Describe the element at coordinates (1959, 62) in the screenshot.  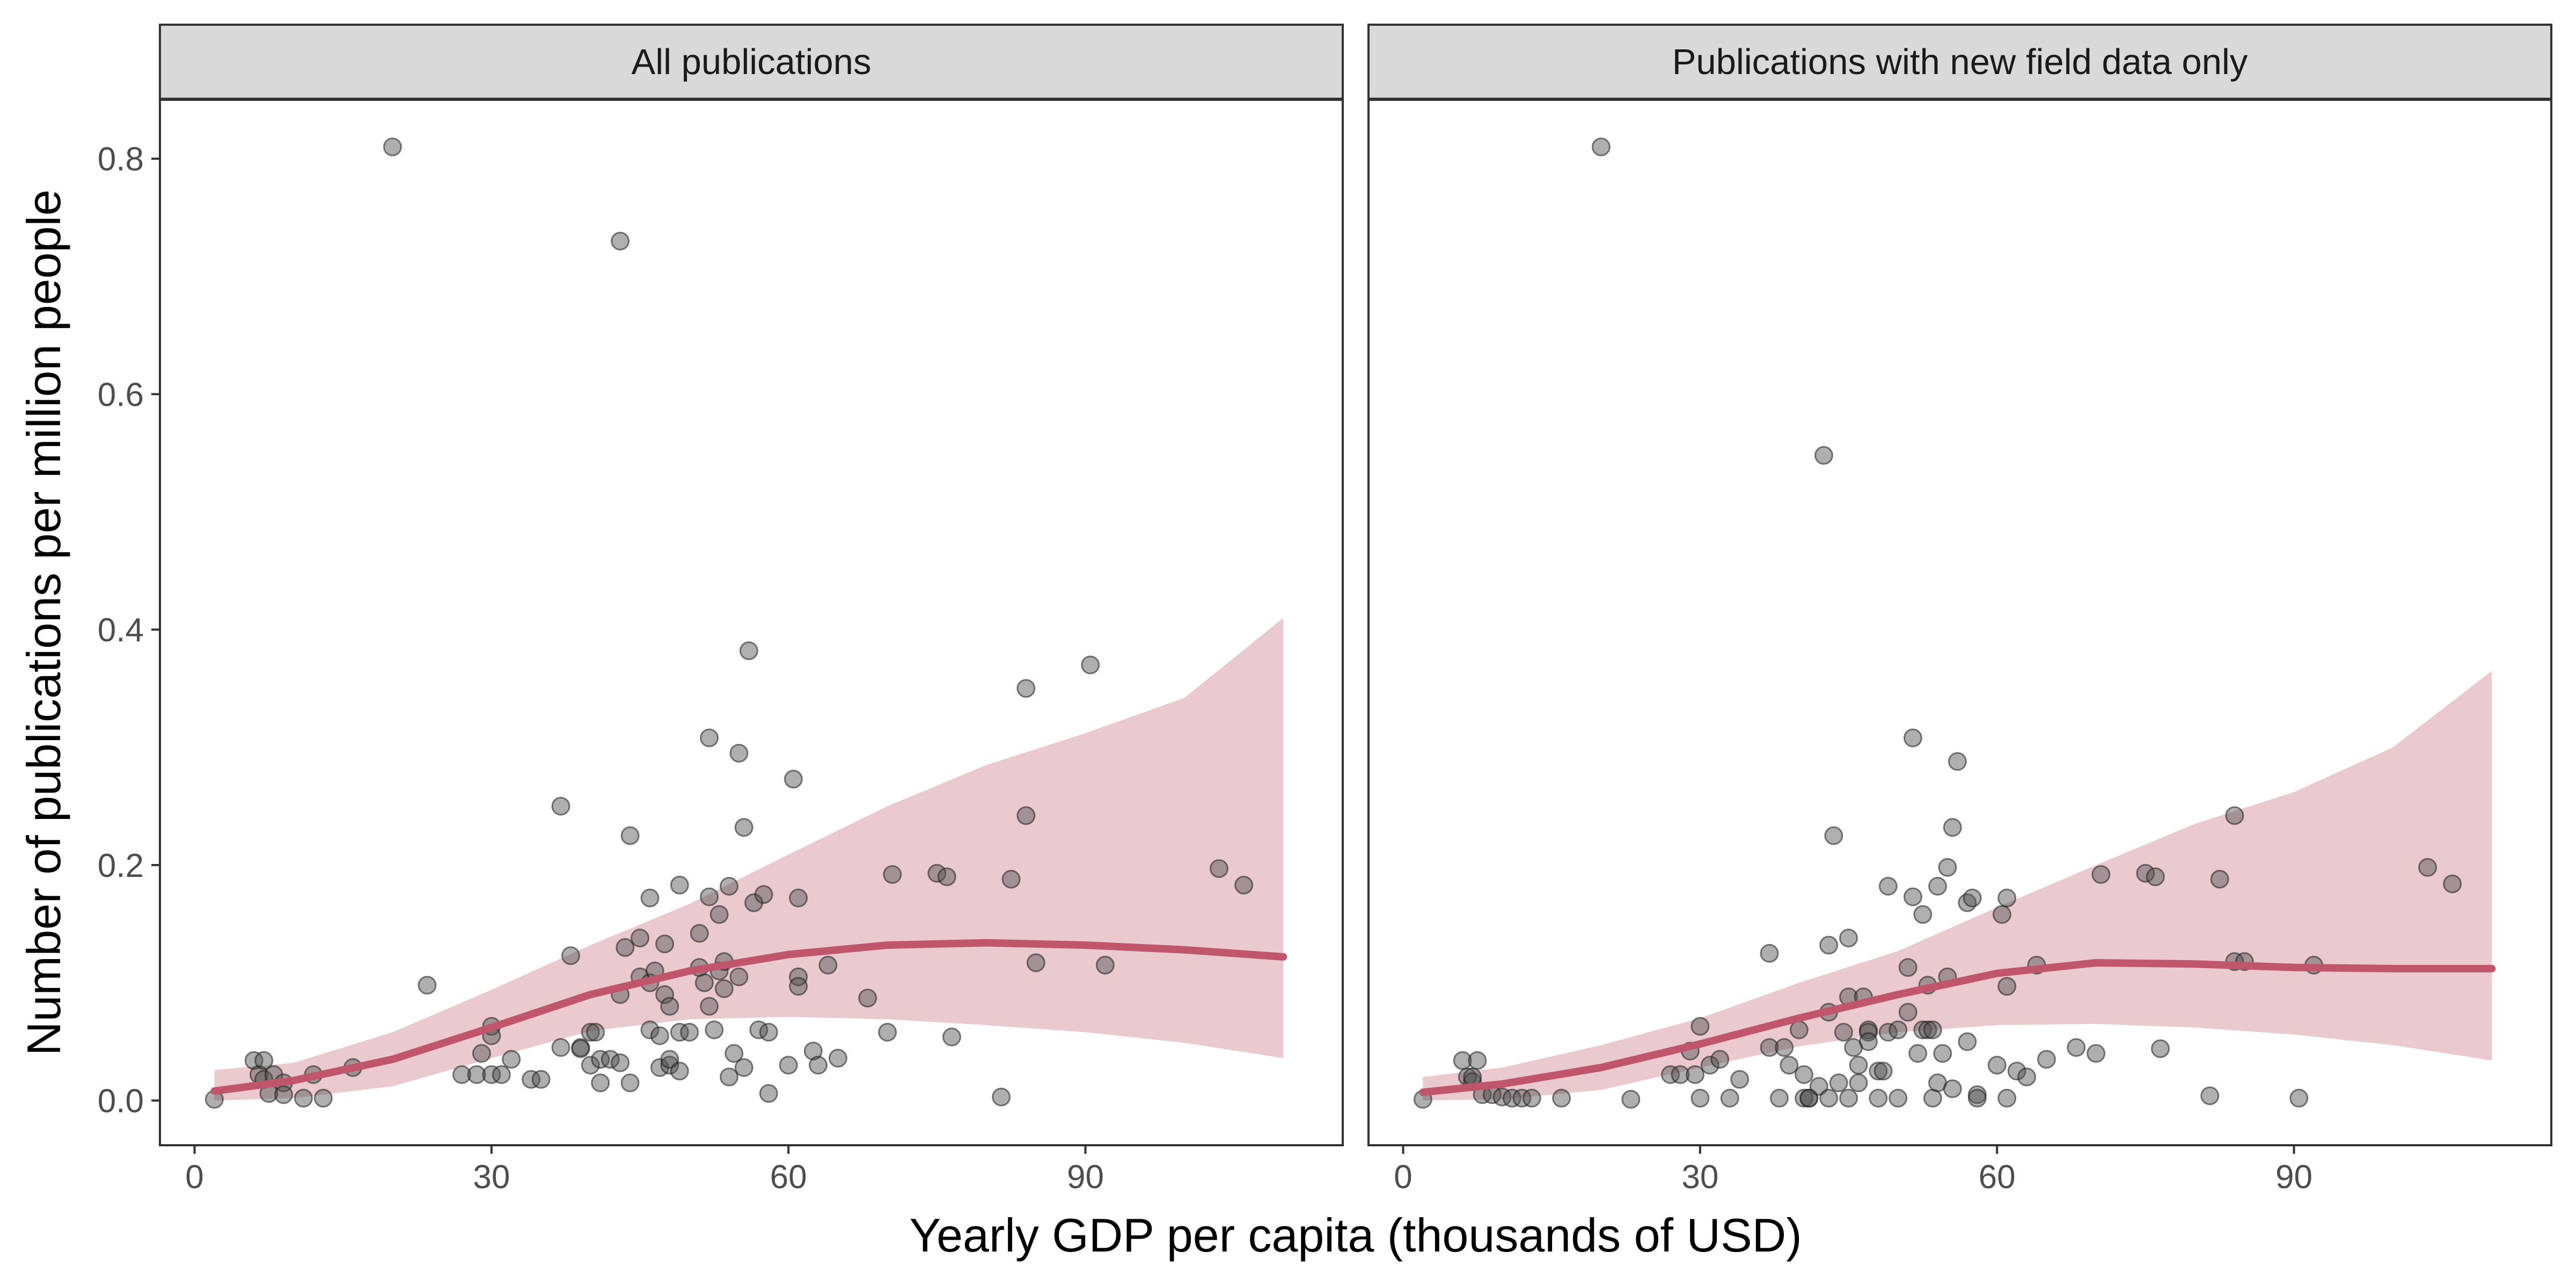
I see `panel-2-strip` at that location.